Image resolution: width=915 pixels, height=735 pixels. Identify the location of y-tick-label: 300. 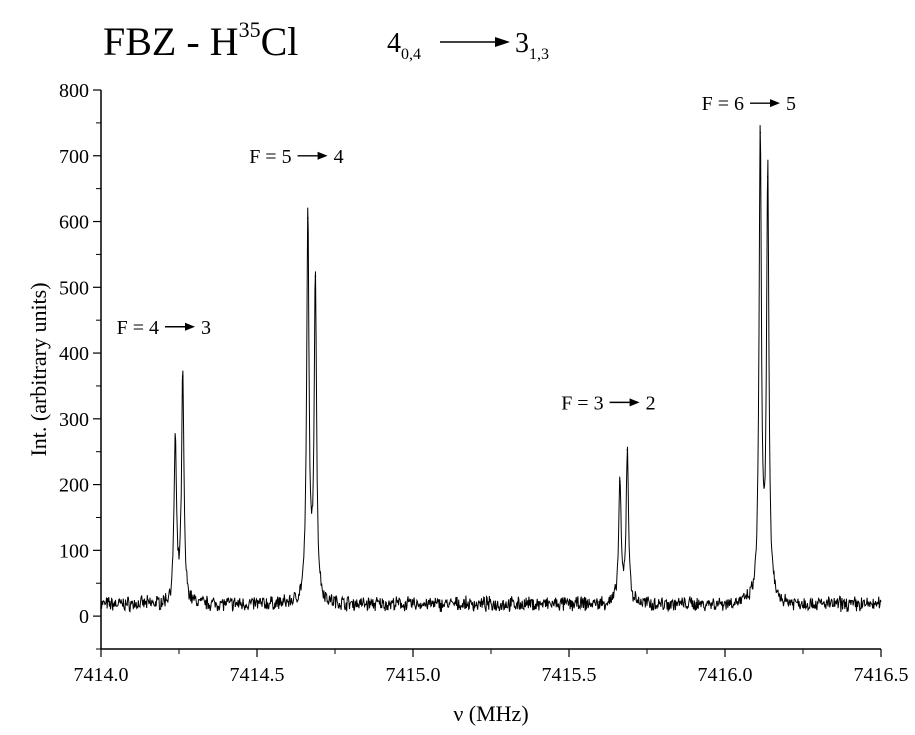
(74, 420).